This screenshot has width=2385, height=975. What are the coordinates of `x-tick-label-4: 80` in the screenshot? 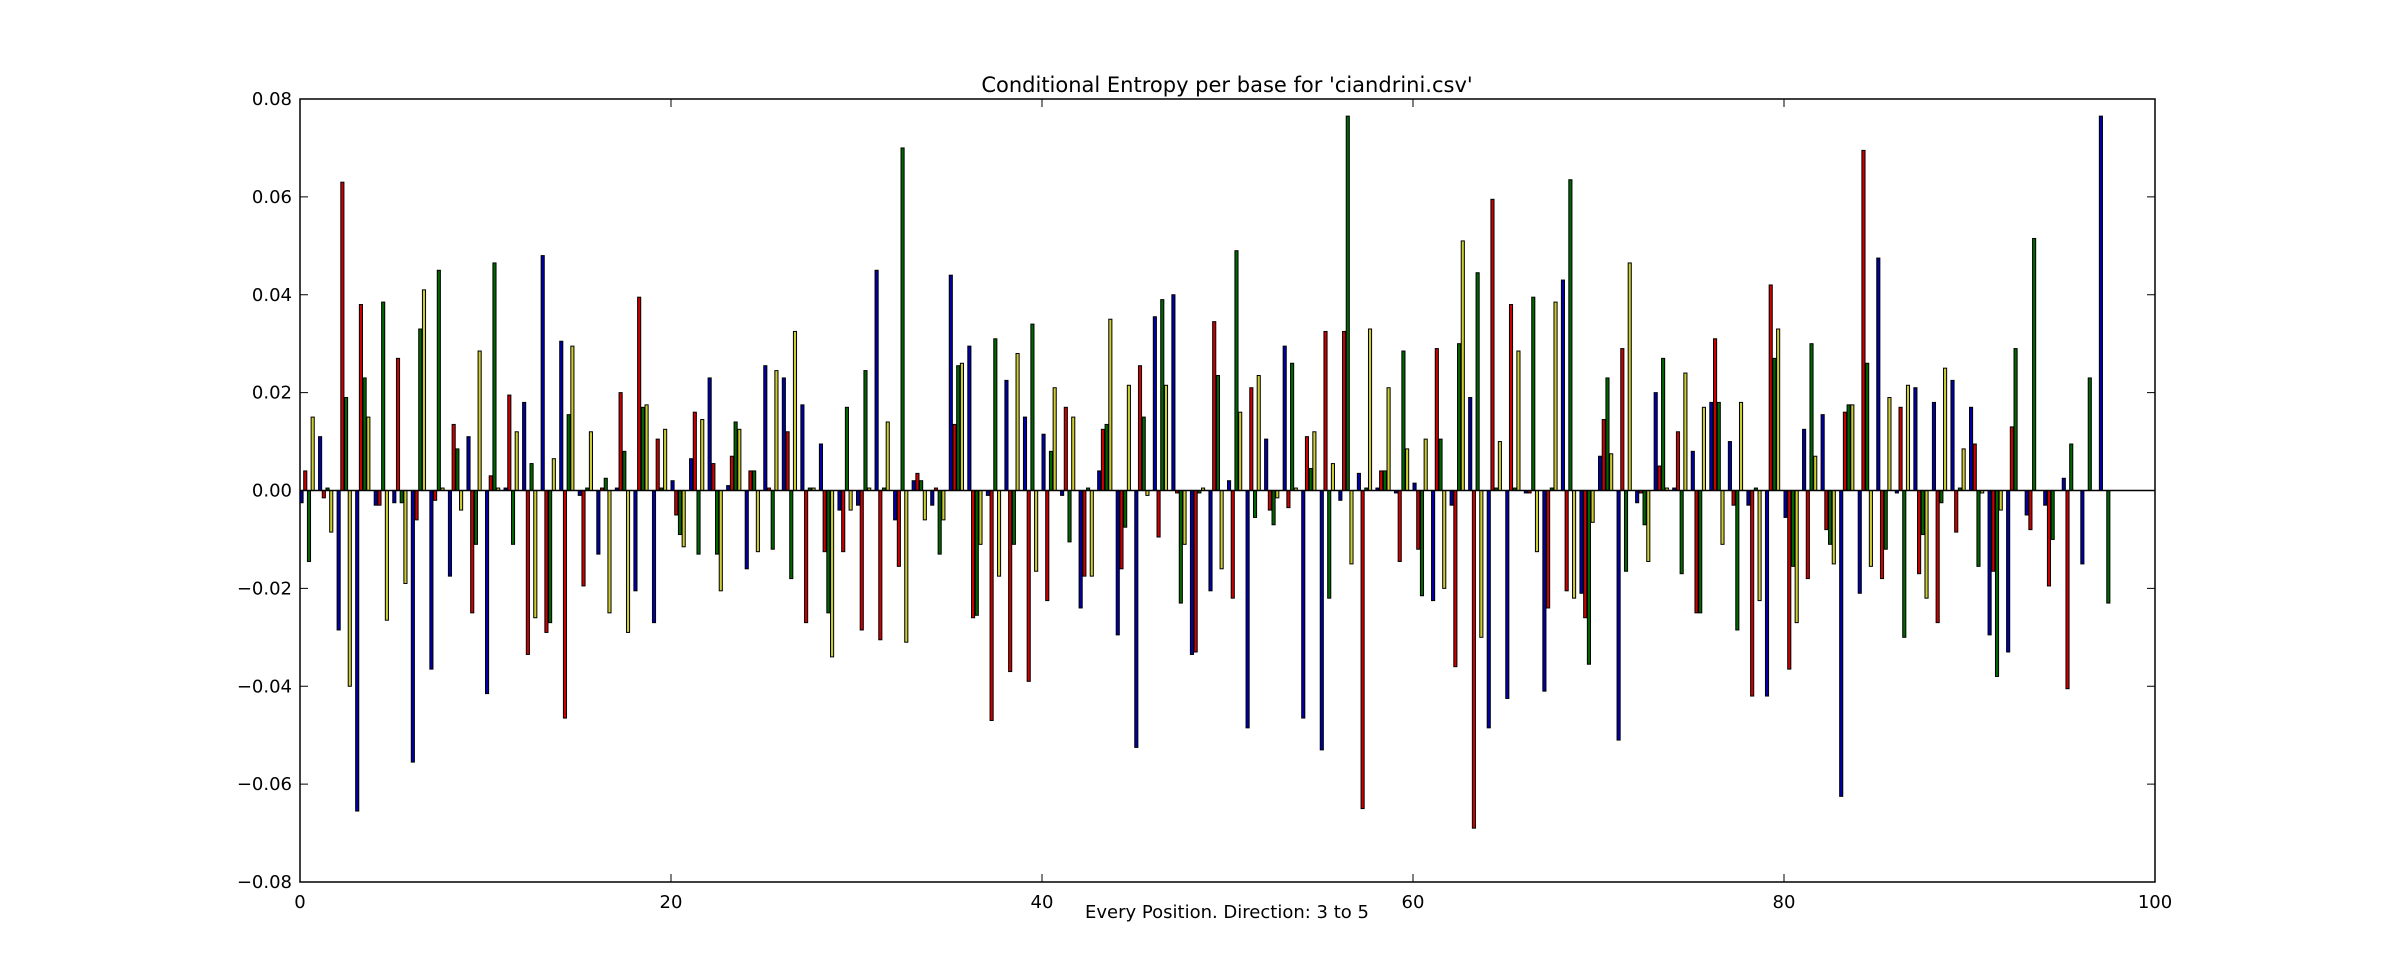 It's located at (1784, 902).